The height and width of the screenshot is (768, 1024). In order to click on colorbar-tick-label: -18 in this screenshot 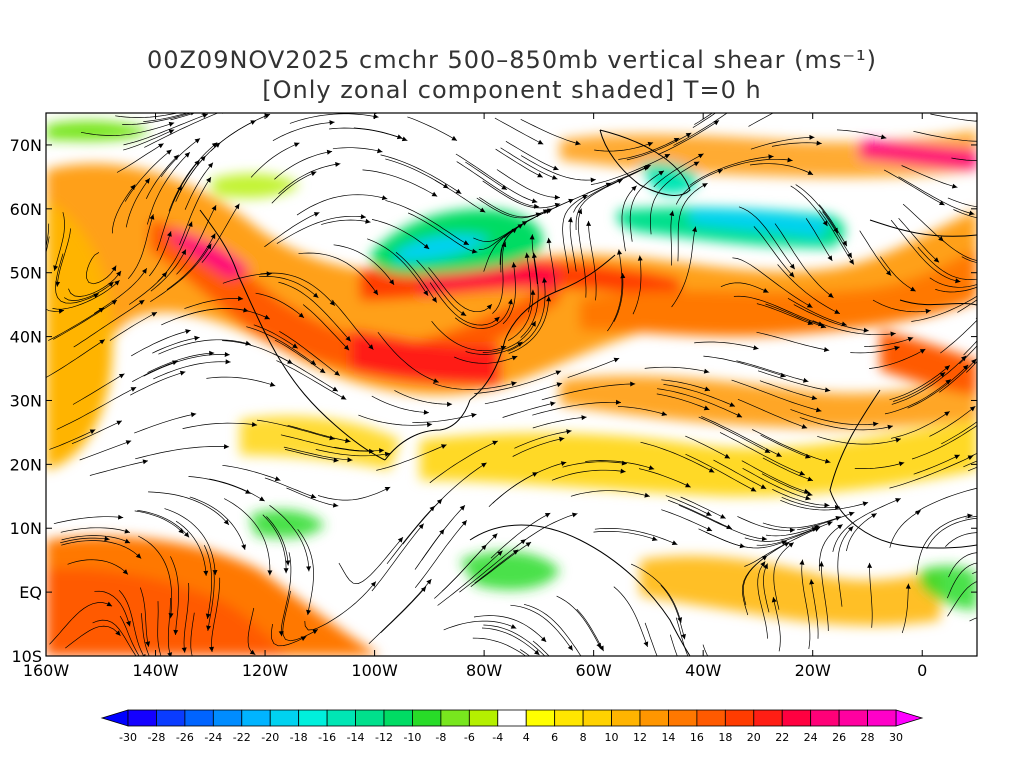, I will do `click(299, 737)`.